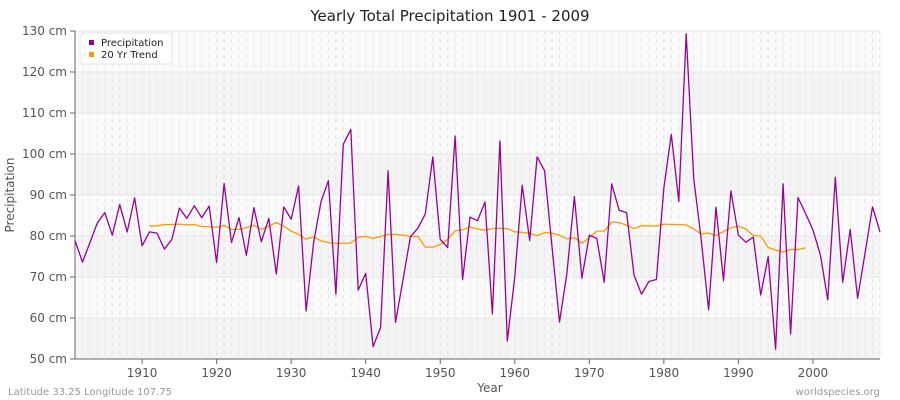  I want to click on y-tick-label: 80 cm, so click(48, 236).